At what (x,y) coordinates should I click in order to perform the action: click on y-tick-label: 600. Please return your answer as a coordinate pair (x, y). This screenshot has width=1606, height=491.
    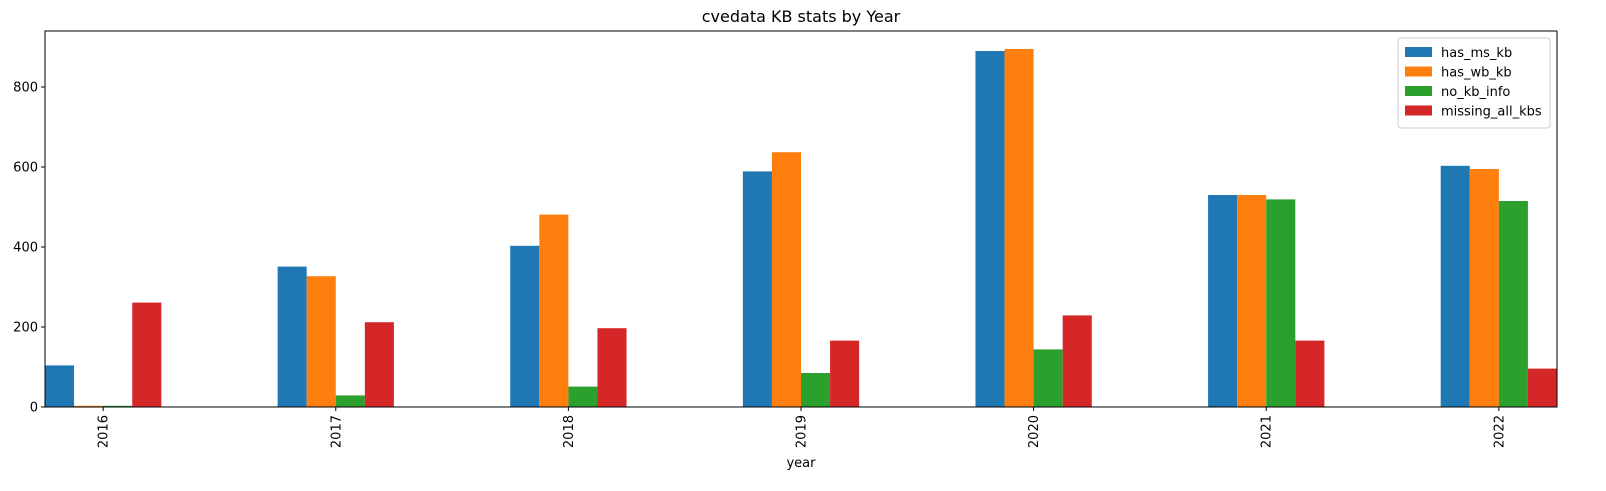
    Looking at the image, I should click on (25, 168).